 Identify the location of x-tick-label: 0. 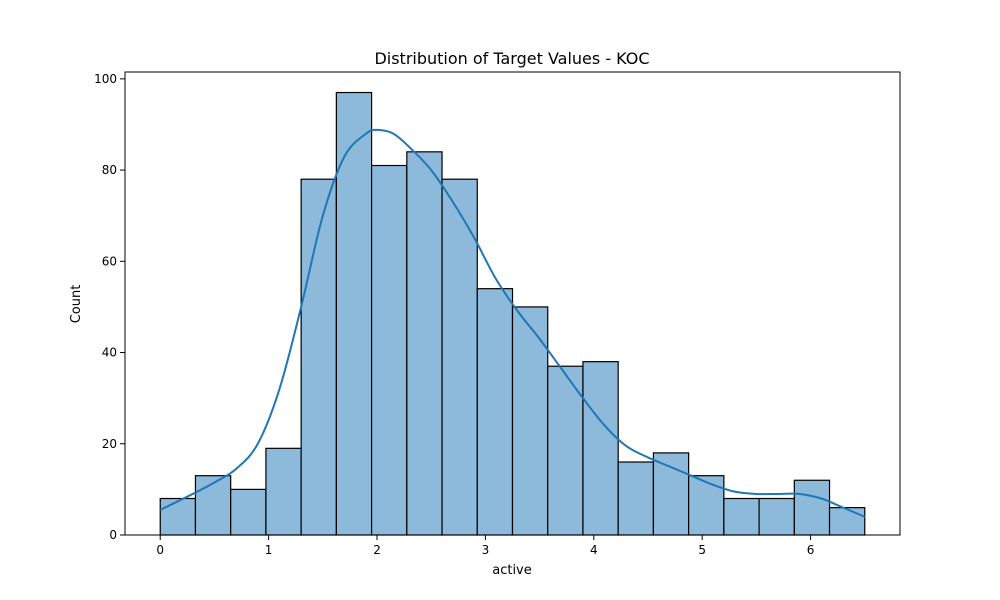
(160, 550).